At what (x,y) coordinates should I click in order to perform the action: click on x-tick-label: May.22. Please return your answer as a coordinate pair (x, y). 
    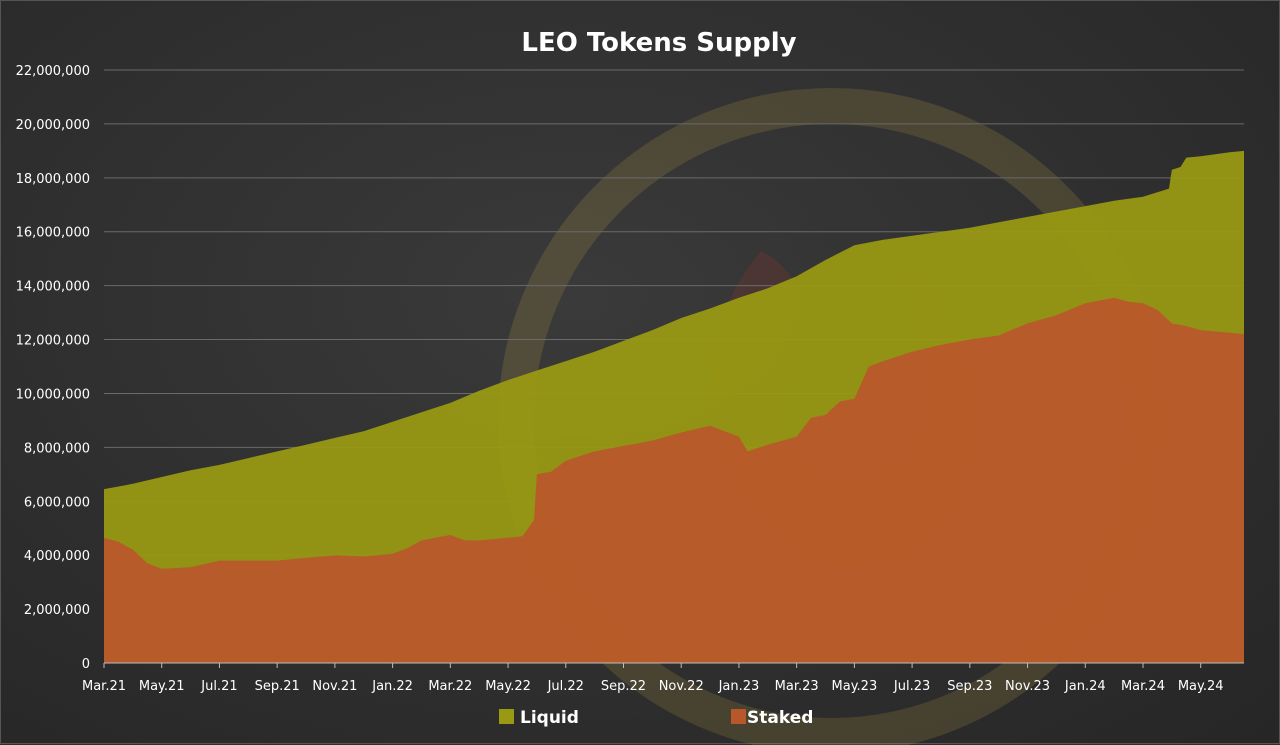
    Looking at the image, I should click on (508, 686).